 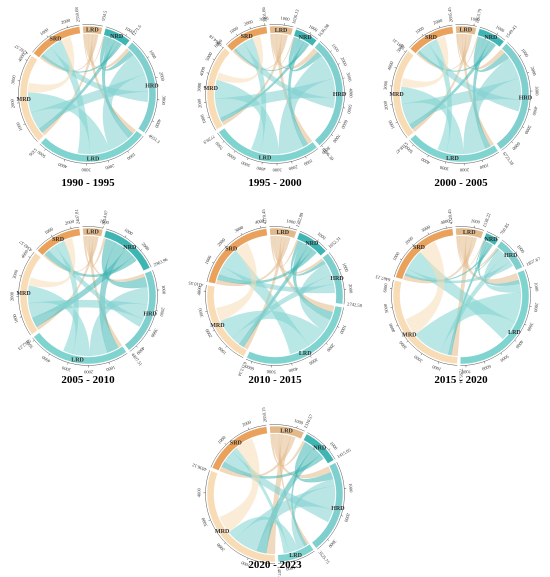 What do you see at coordinates (491, 38) in the screenshot?
I see `segment-label: NRD` at bounding box center [491, 38].